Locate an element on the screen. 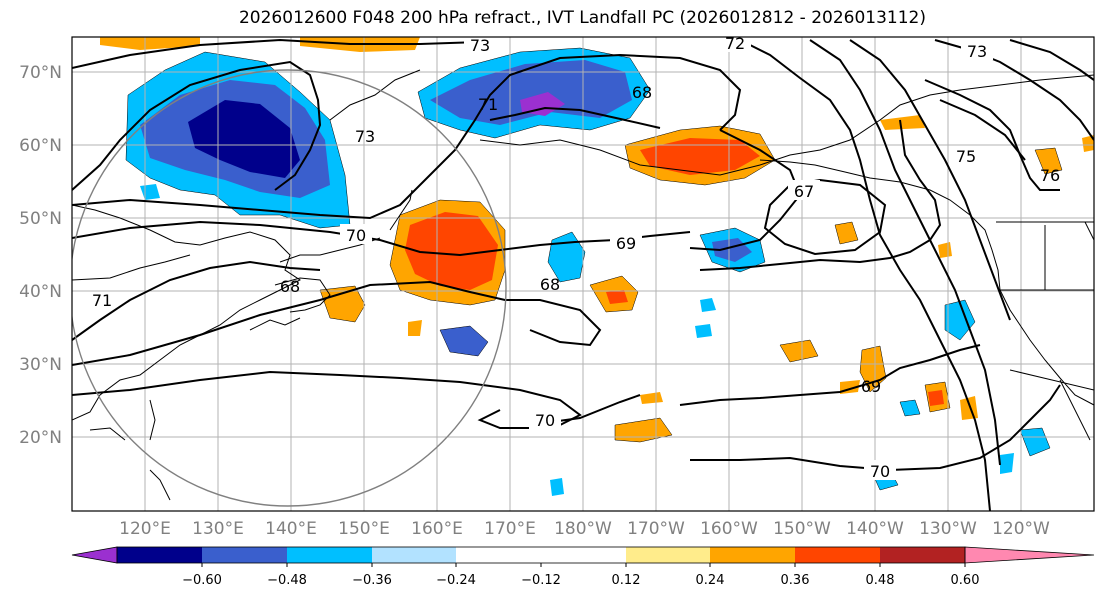 The height and width of the screenshot is (604, 1105). colorbar-tick-label: −0.12 is located at coordinates (541, 580).